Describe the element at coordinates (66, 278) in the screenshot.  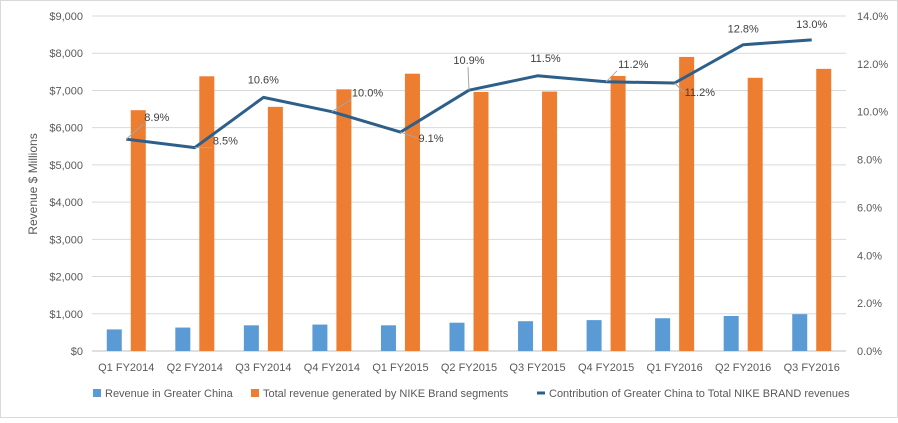
I see `y-tick-label: $2,000` at that location.